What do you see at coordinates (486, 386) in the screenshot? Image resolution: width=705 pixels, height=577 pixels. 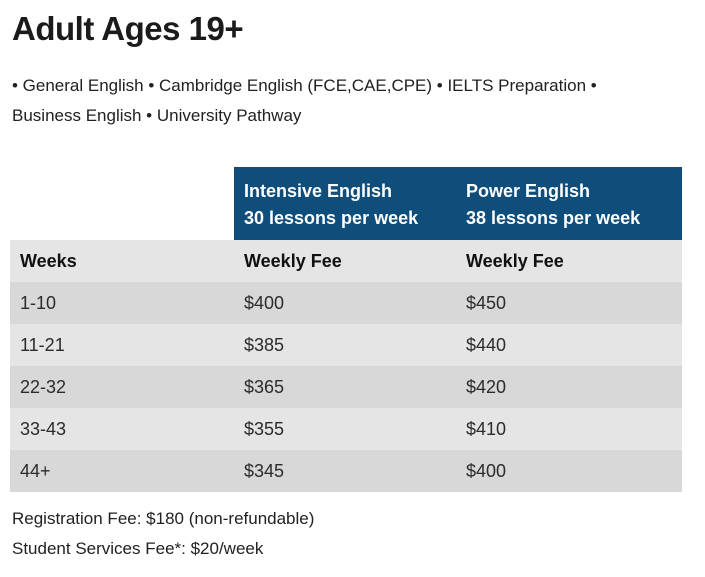 I see `cell-power-fee: $420` at bounding box center [486, 386].